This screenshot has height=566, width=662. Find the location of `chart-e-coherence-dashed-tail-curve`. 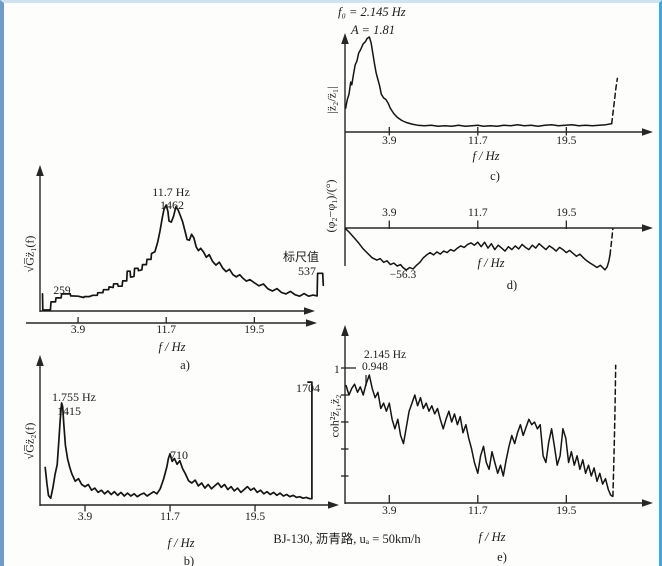

chart-e-coherence-dashed-tail-curve is located at coordinates (614, 431).